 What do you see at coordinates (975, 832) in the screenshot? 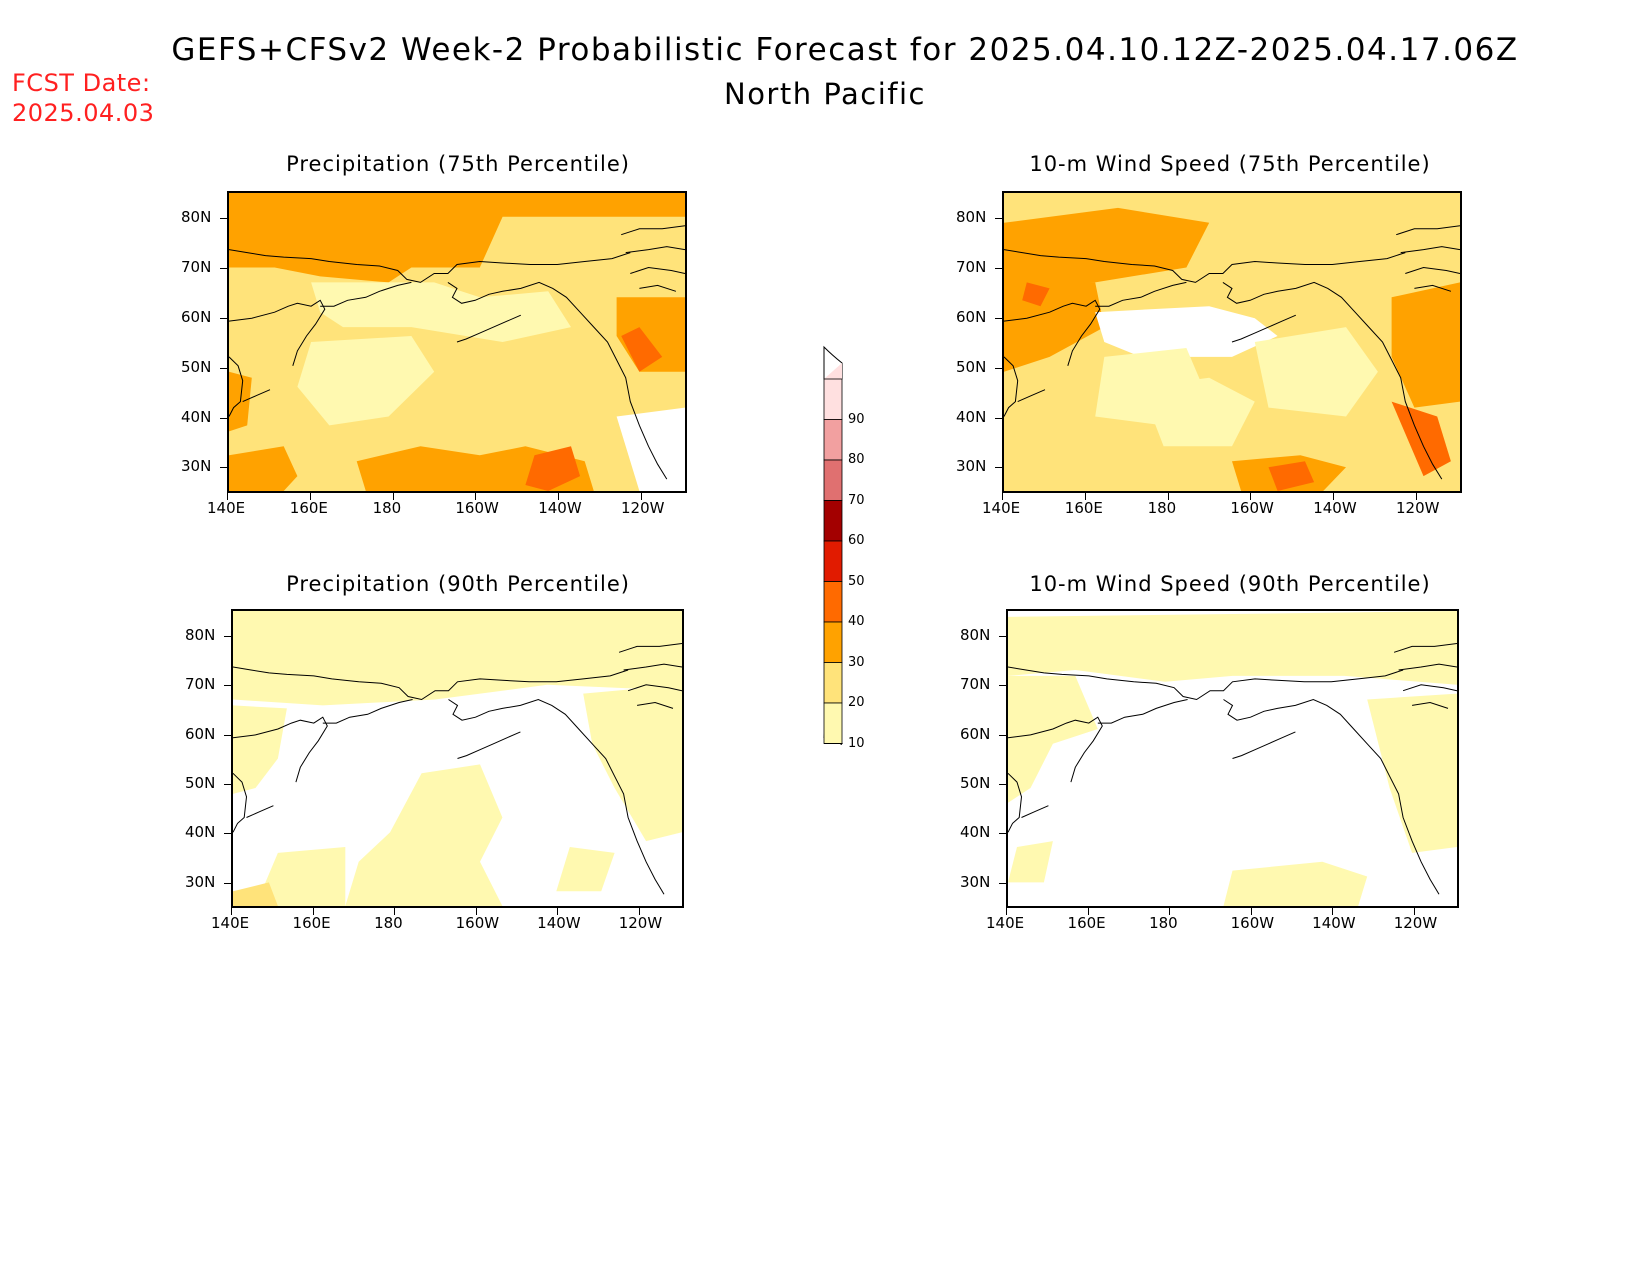
I see `lat-tick-label: 40N` at bounding box center [975, 832].